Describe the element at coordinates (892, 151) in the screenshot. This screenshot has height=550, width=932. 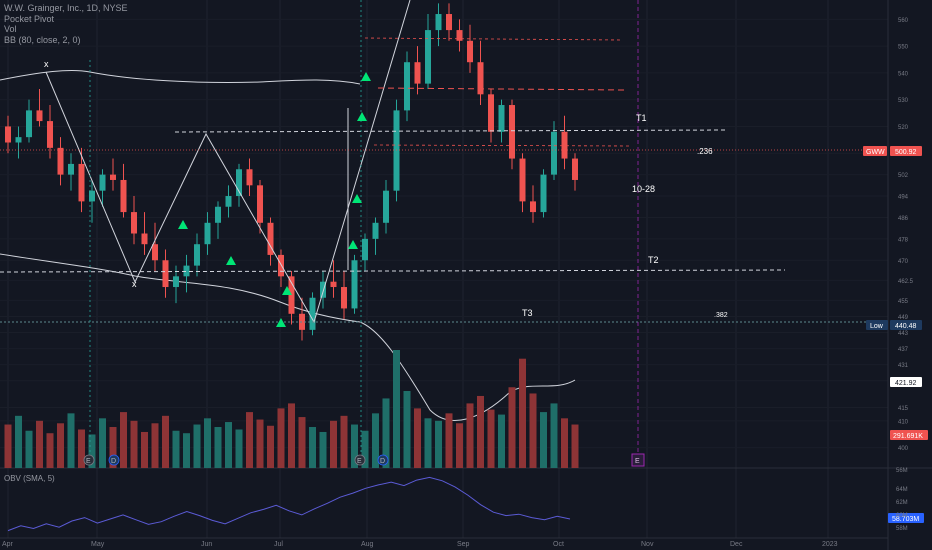
I see `gww-price-badge: GWW 500.92` at that location.